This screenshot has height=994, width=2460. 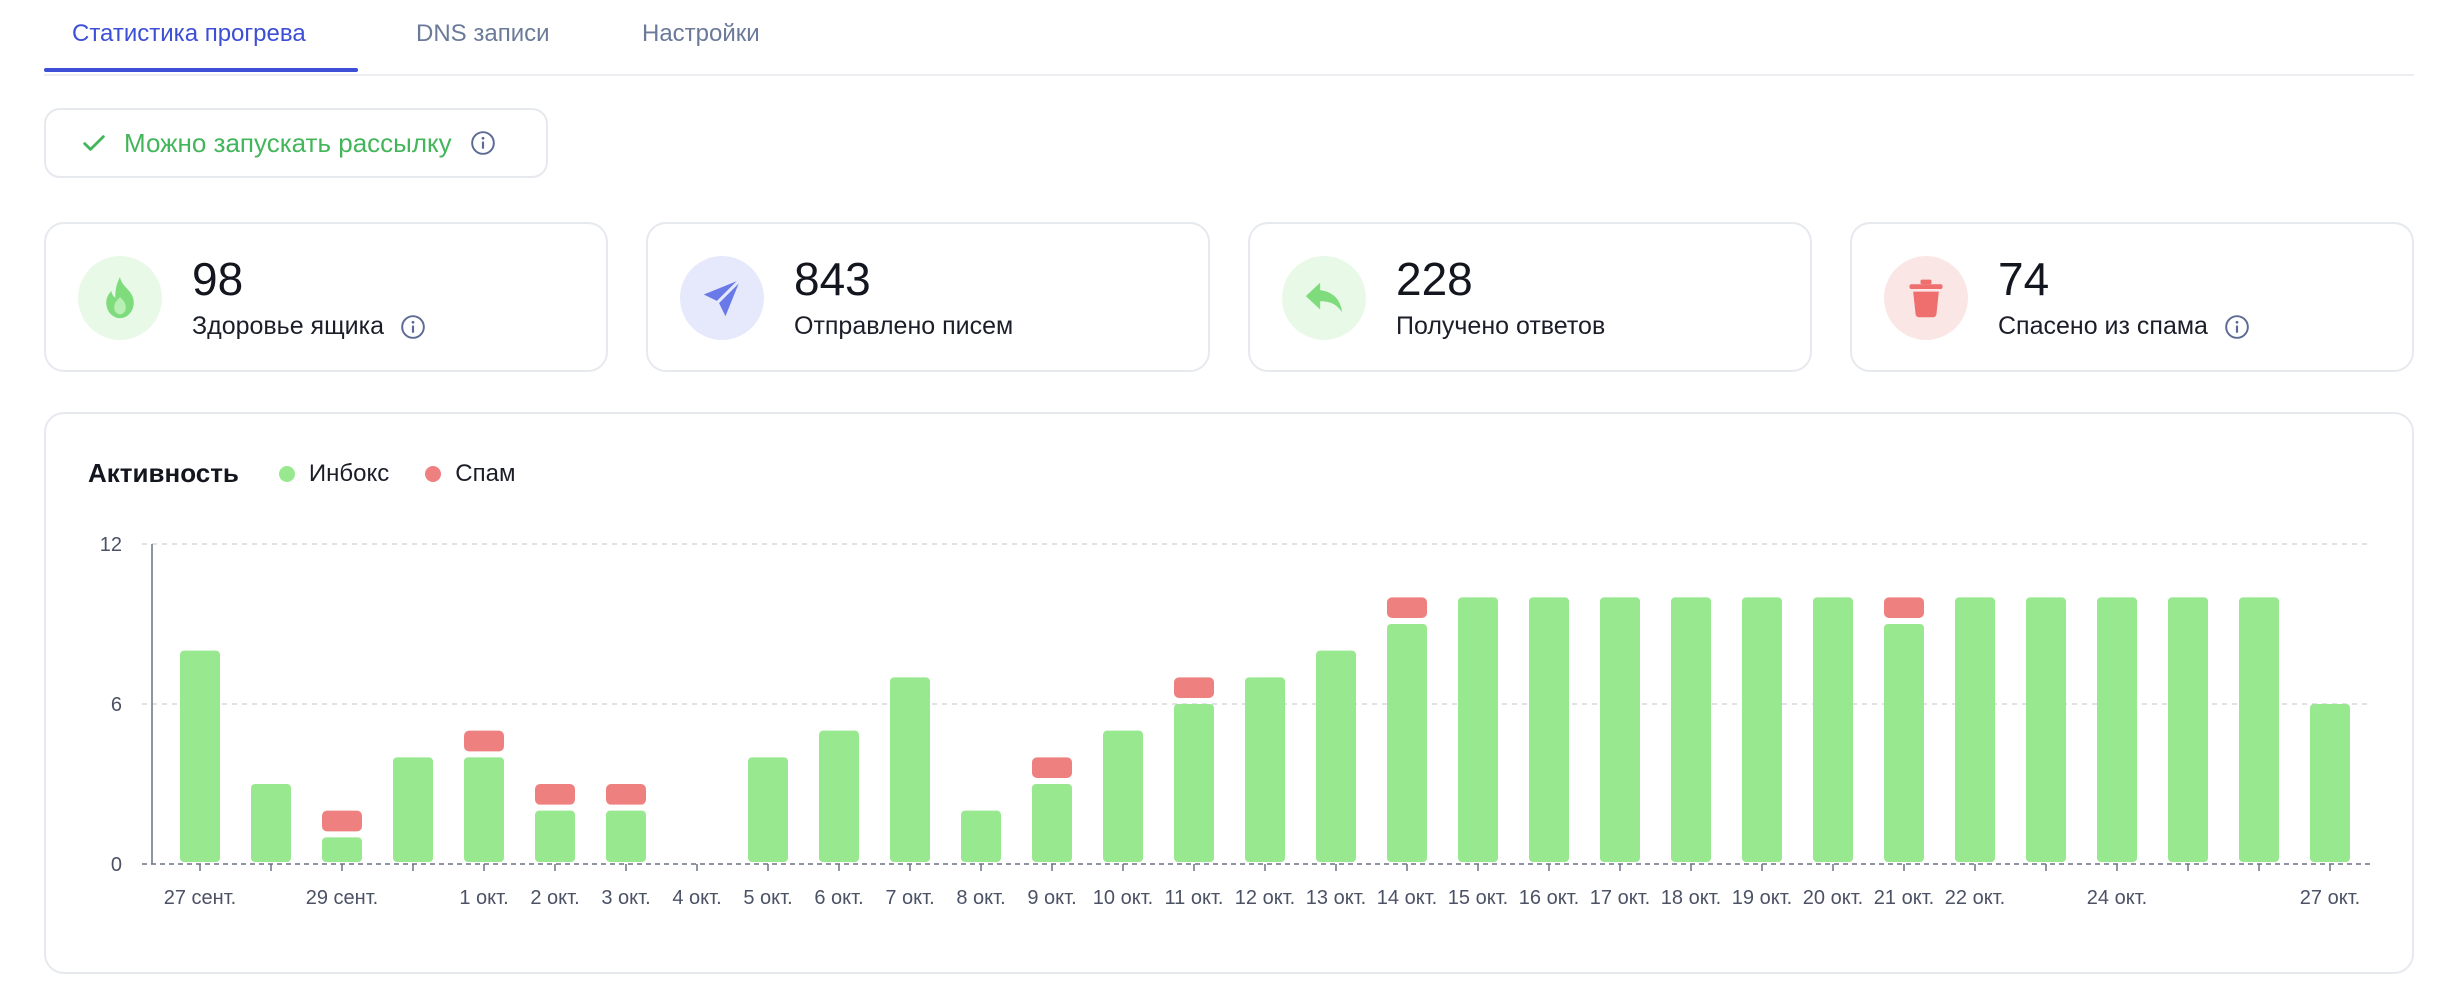 I want to click on x-tick-label: 17 окт., so click(x=1620, y=898).